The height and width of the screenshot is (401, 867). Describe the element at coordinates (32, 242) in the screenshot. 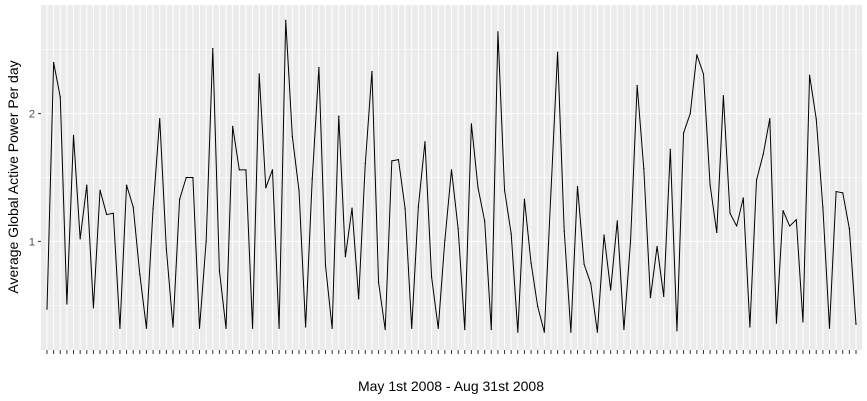

I see `y-tick-label: 1` at that location.